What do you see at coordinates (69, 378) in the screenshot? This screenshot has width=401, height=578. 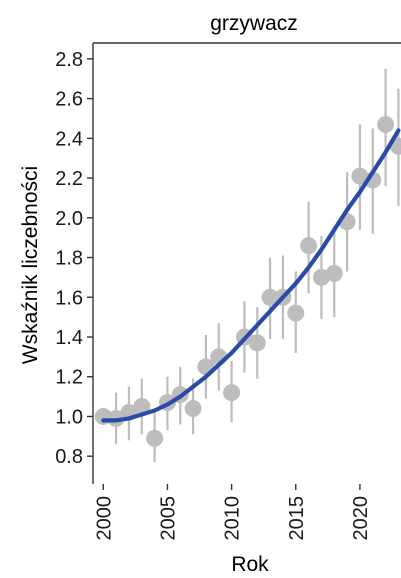 I see `y-tick-label-1.2: 1.2` at bounding box center [69, 378].